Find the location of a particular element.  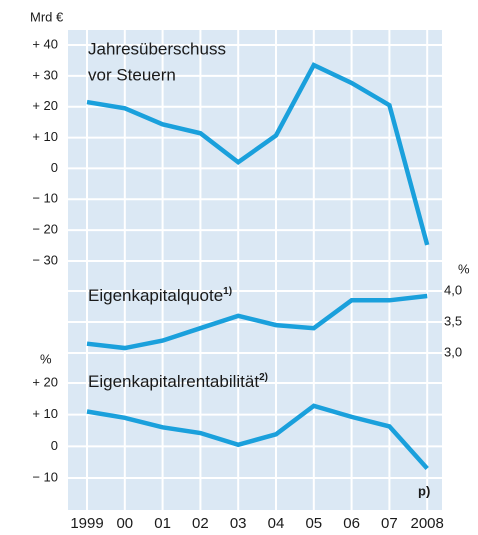

x-tick-label: 01 is located at coordinates (162, 523).